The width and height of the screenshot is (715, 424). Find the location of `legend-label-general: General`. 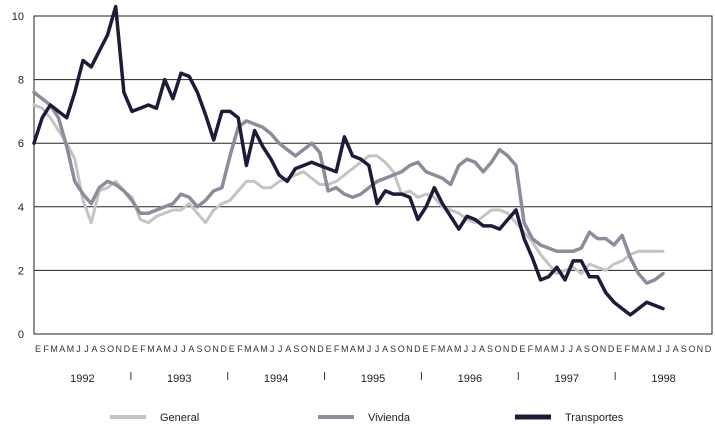

legend-label-general: General is located at coordinates (179, 418).